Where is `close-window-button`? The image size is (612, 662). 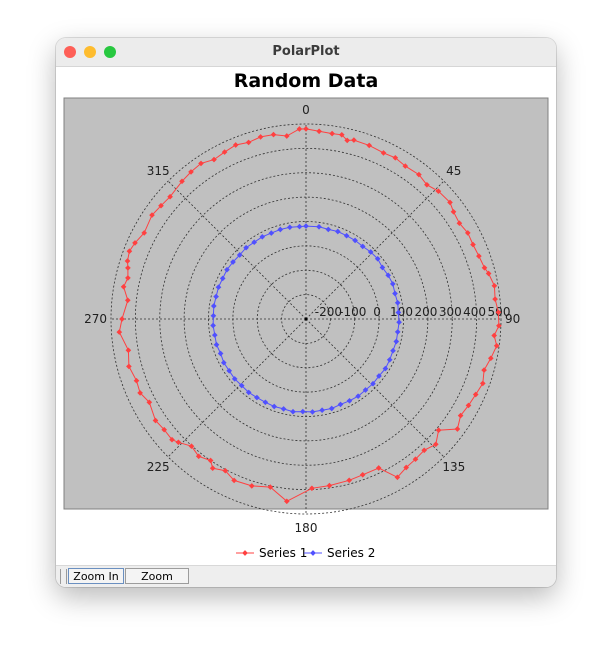
close-window-button is located at coordinates (70, 52).